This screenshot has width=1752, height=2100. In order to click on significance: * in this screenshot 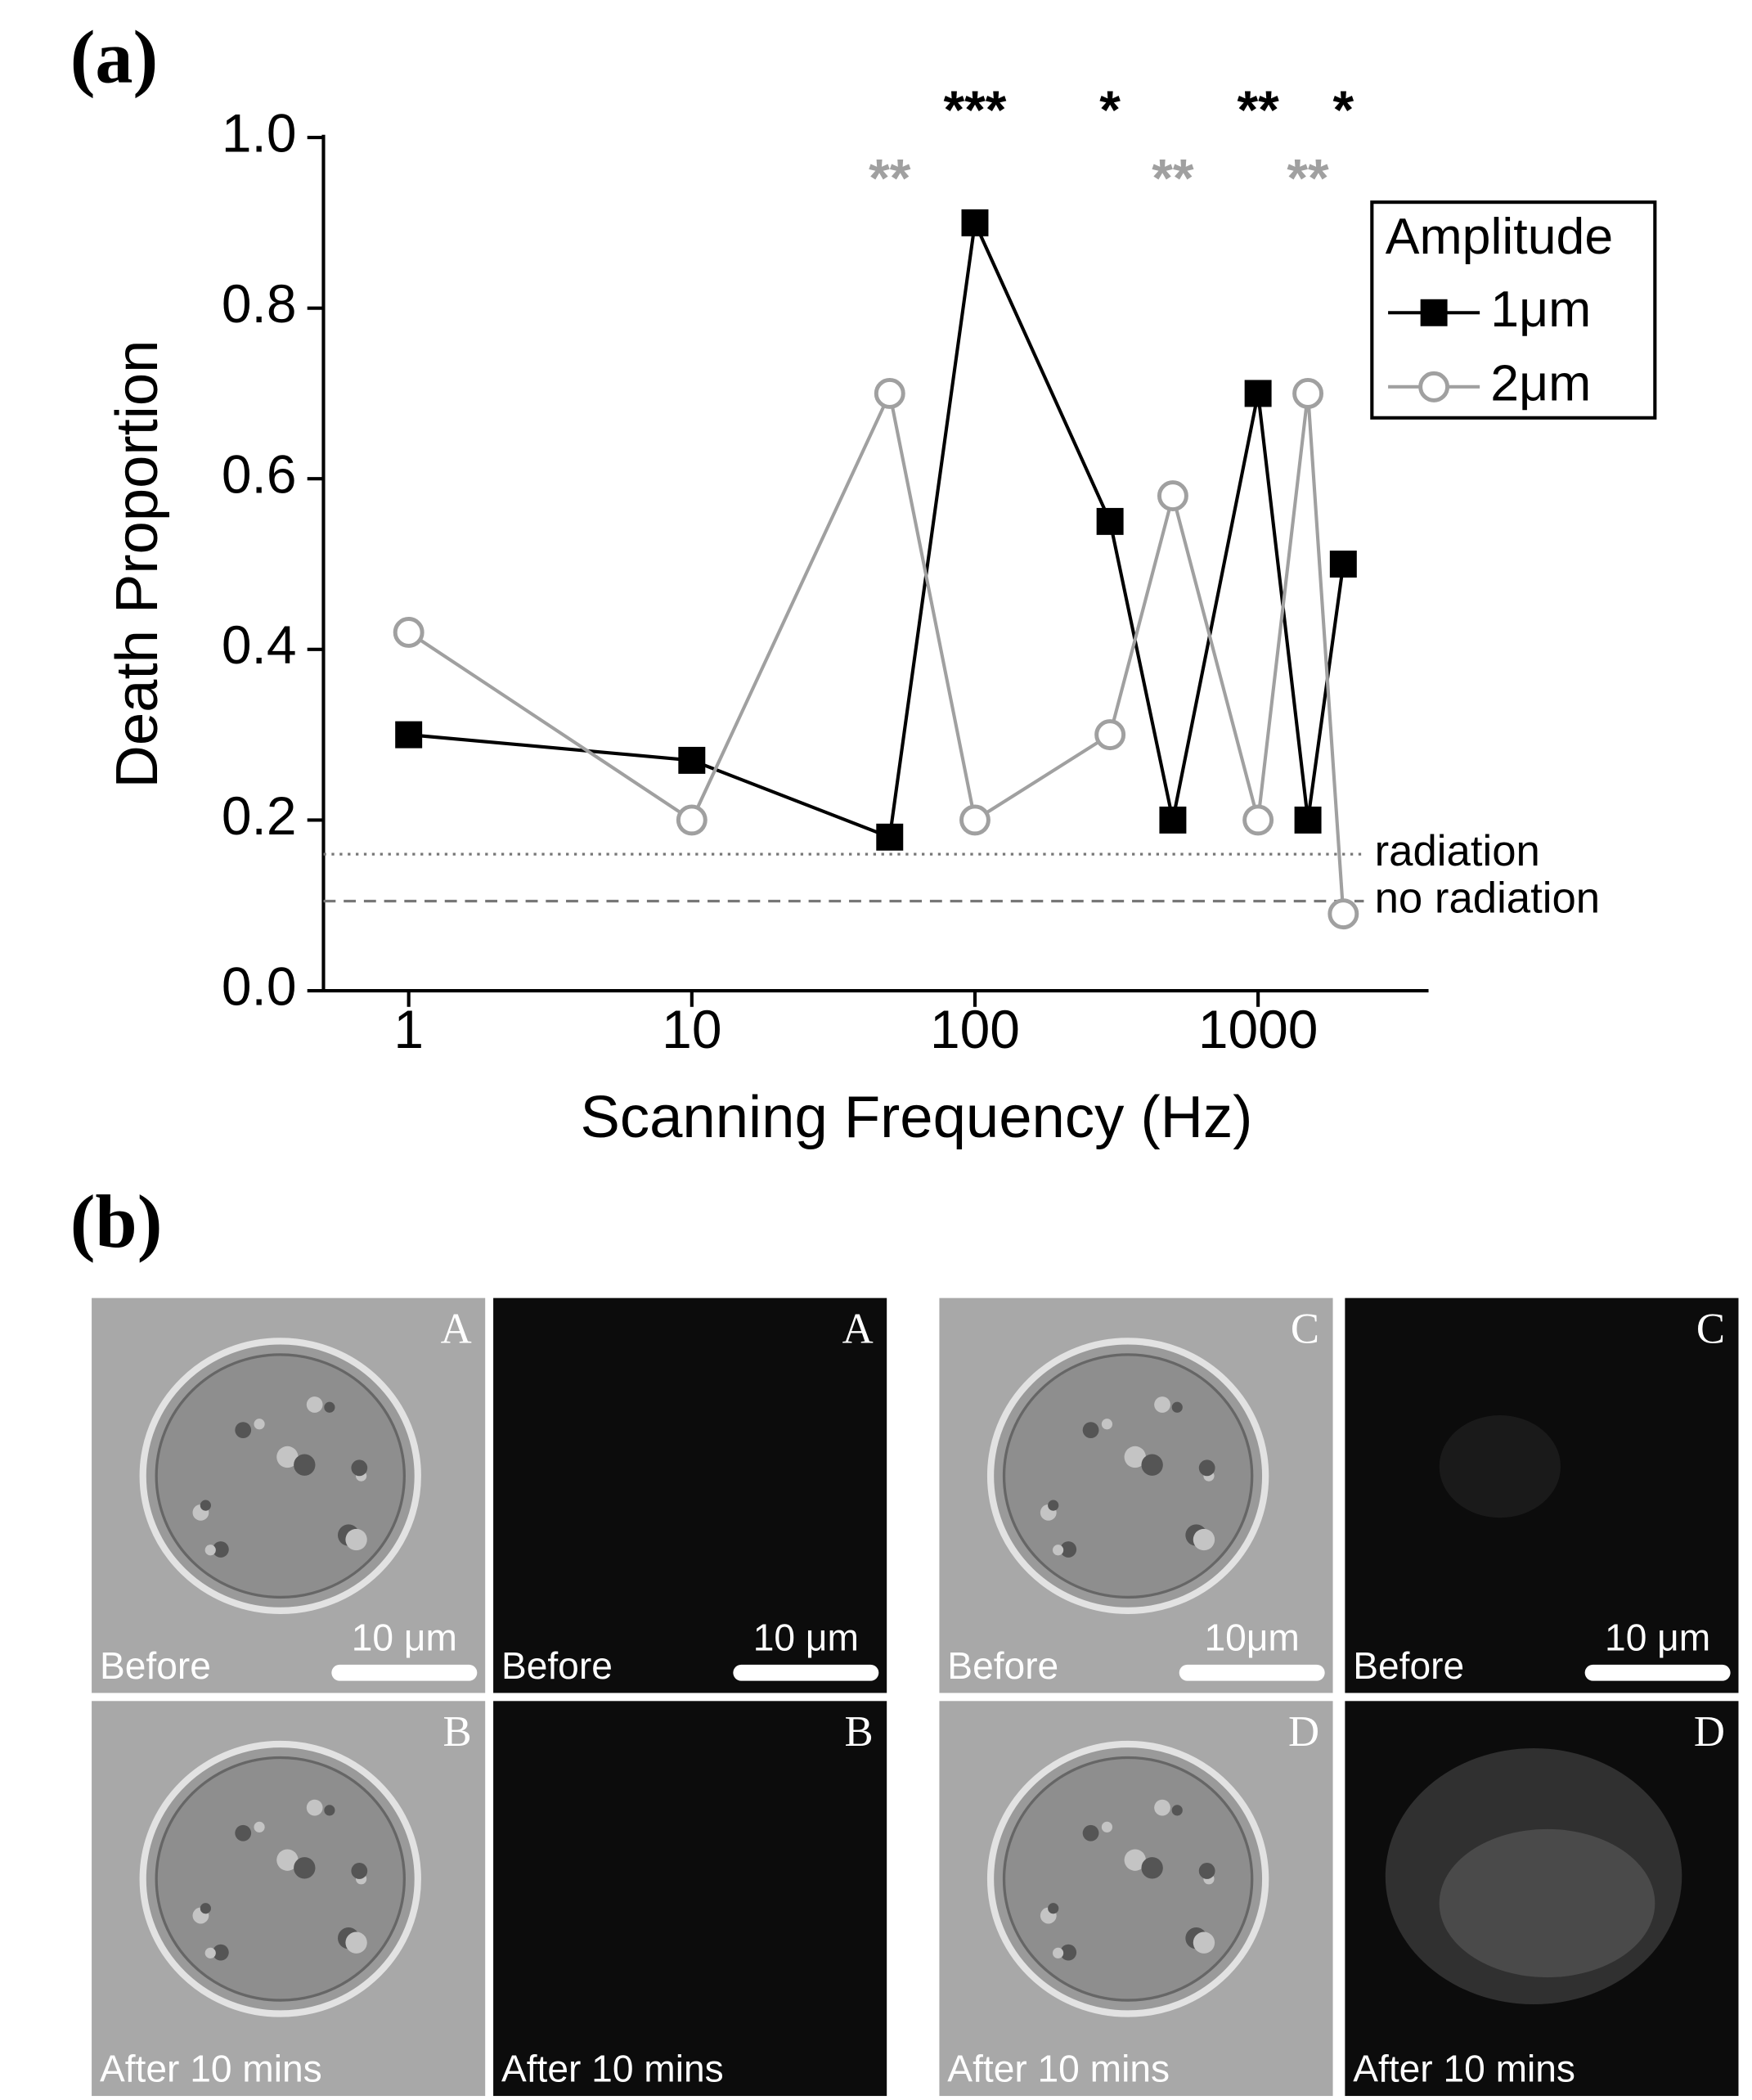, I will do `click(1343, 109)`.